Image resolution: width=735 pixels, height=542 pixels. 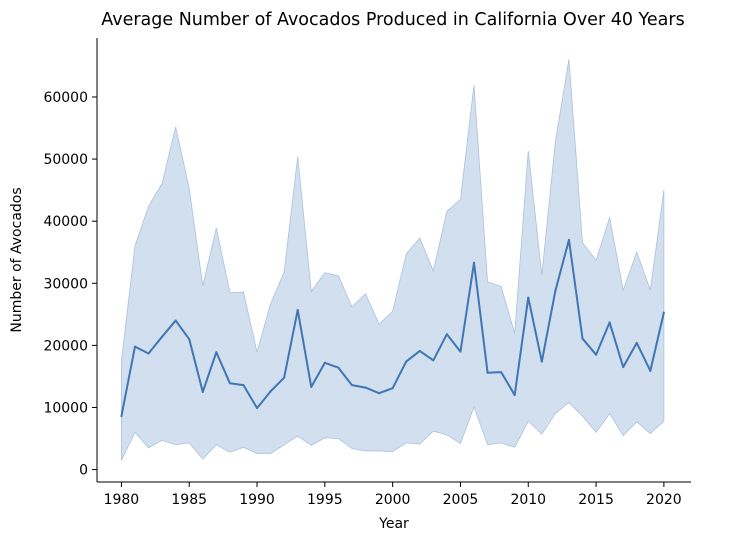 What do you see at coordinates (17, 259) in the screenshot?
I see `y-axis-label: Number of Avocados` at bounding box center [17, 259].